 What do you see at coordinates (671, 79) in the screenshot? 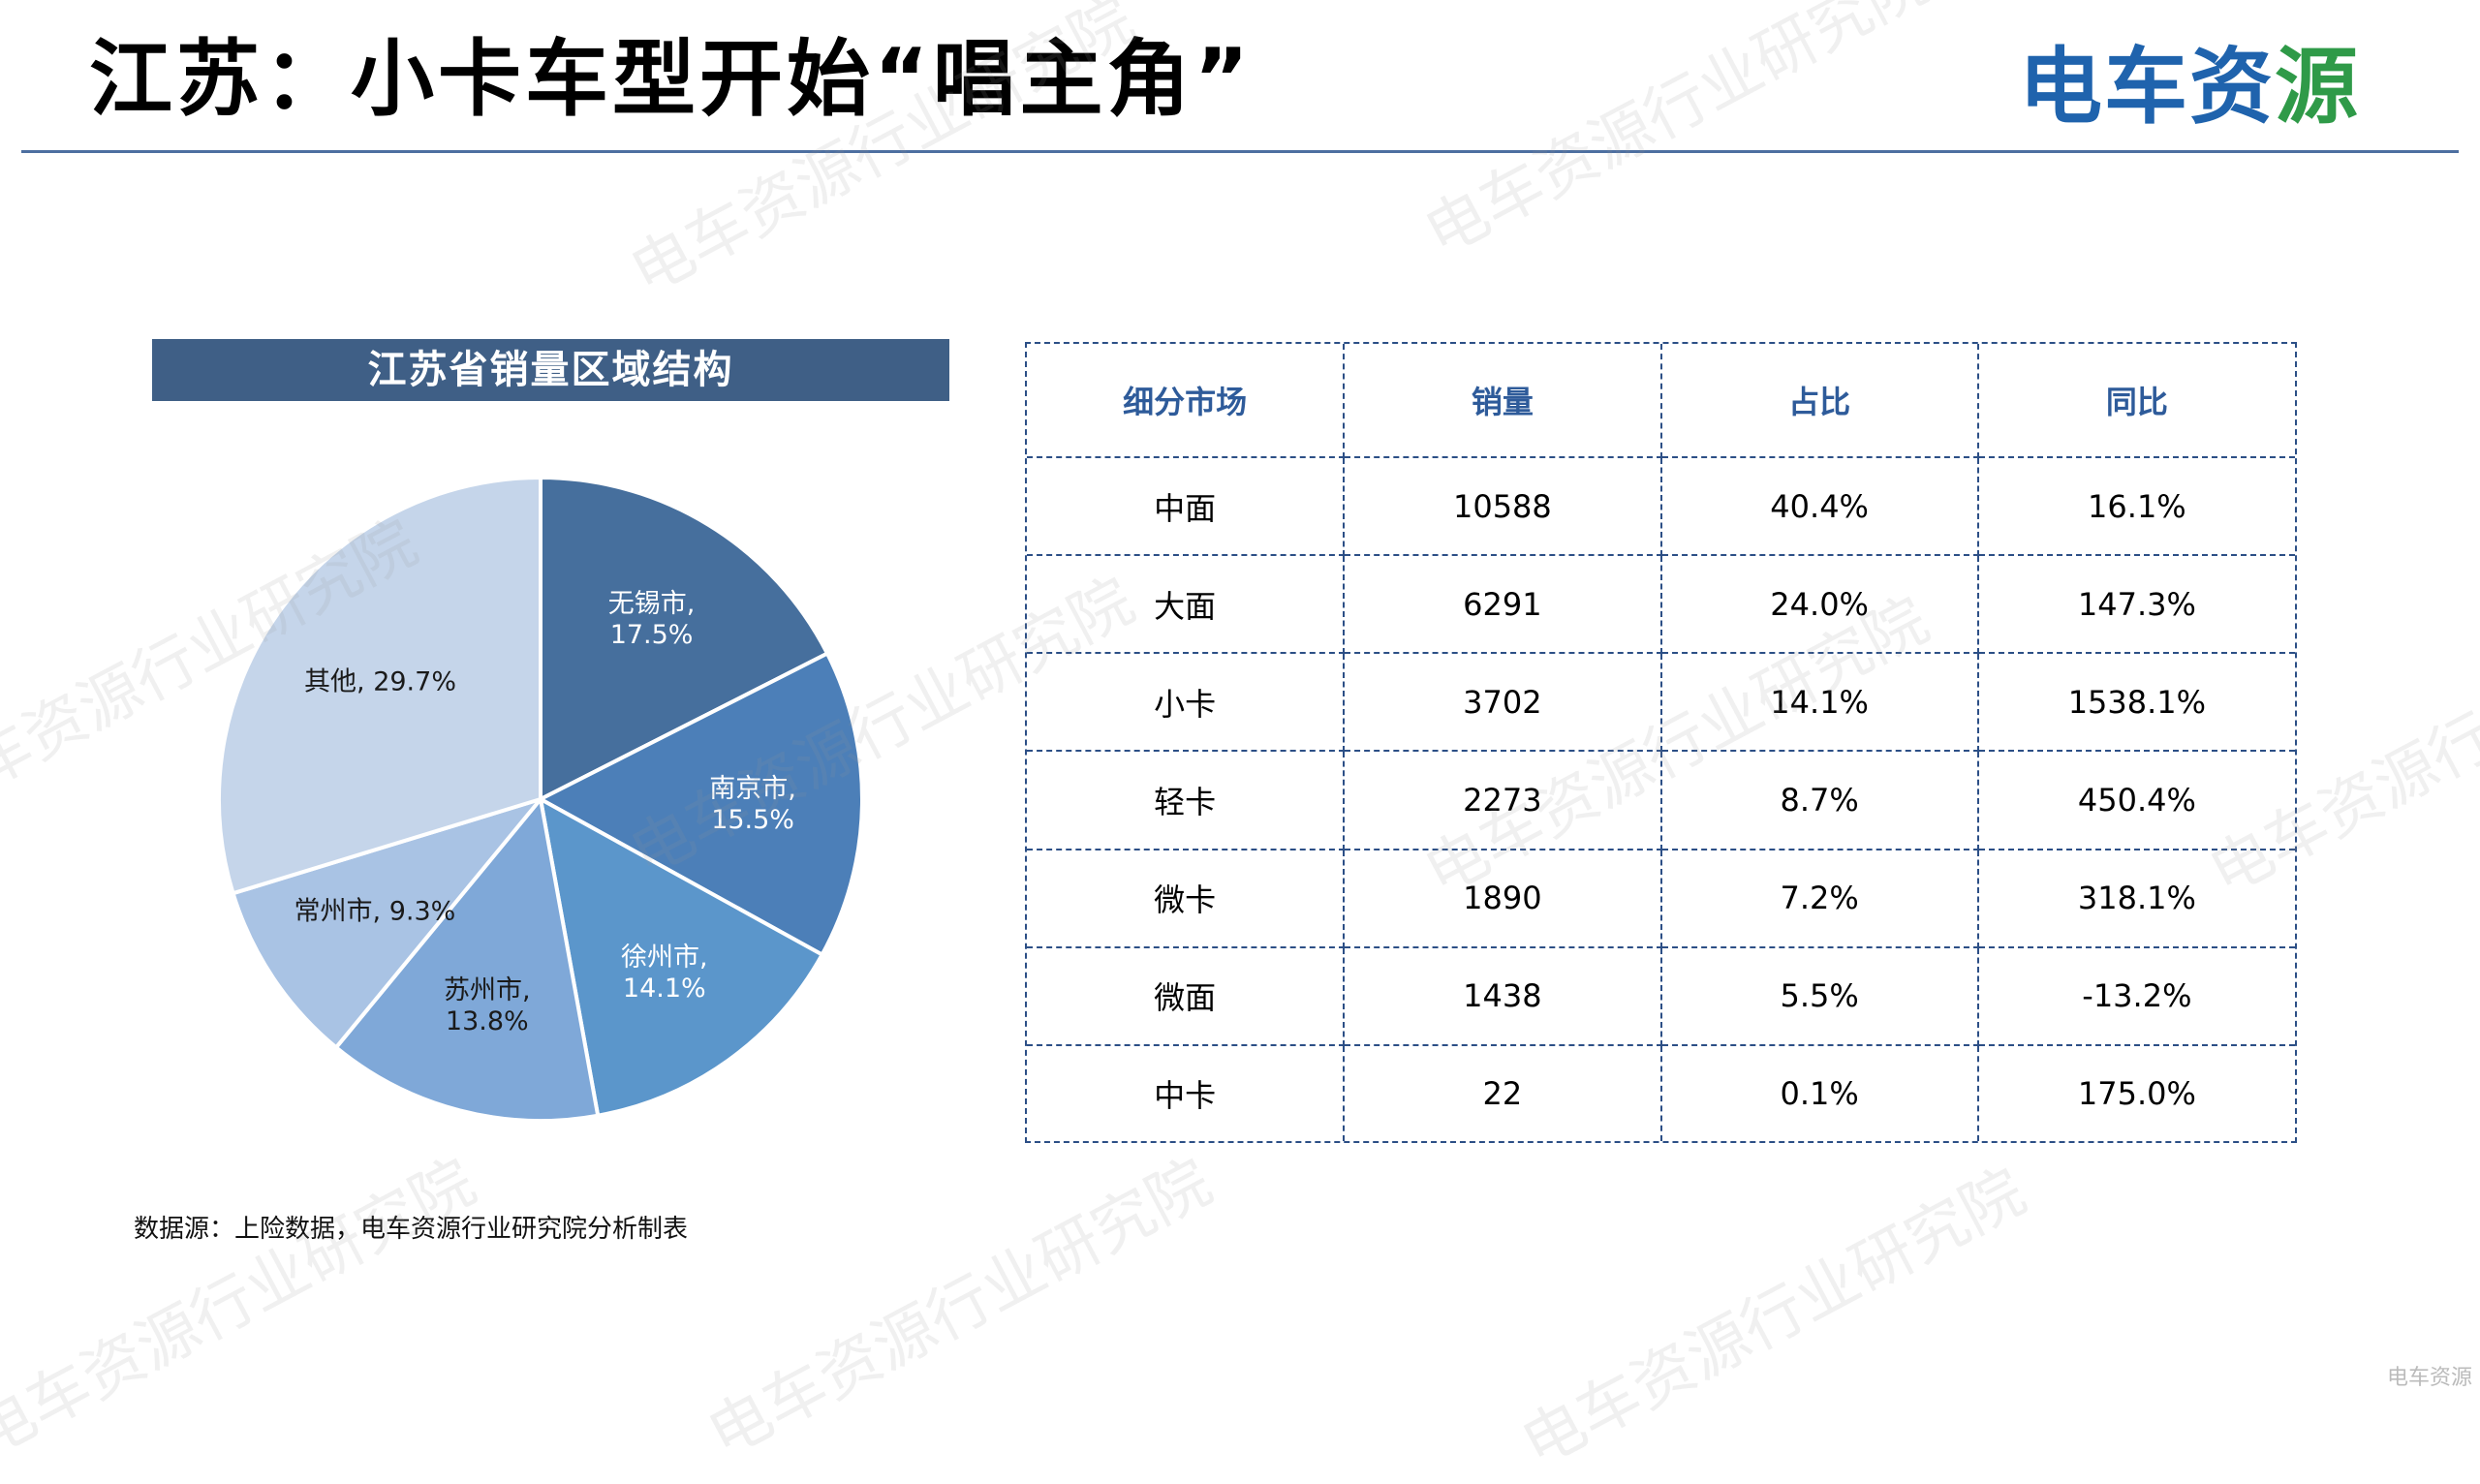
I see `page-title: 江苏：小卡车型开始“唱主角”` at bounding box center [671, 79].